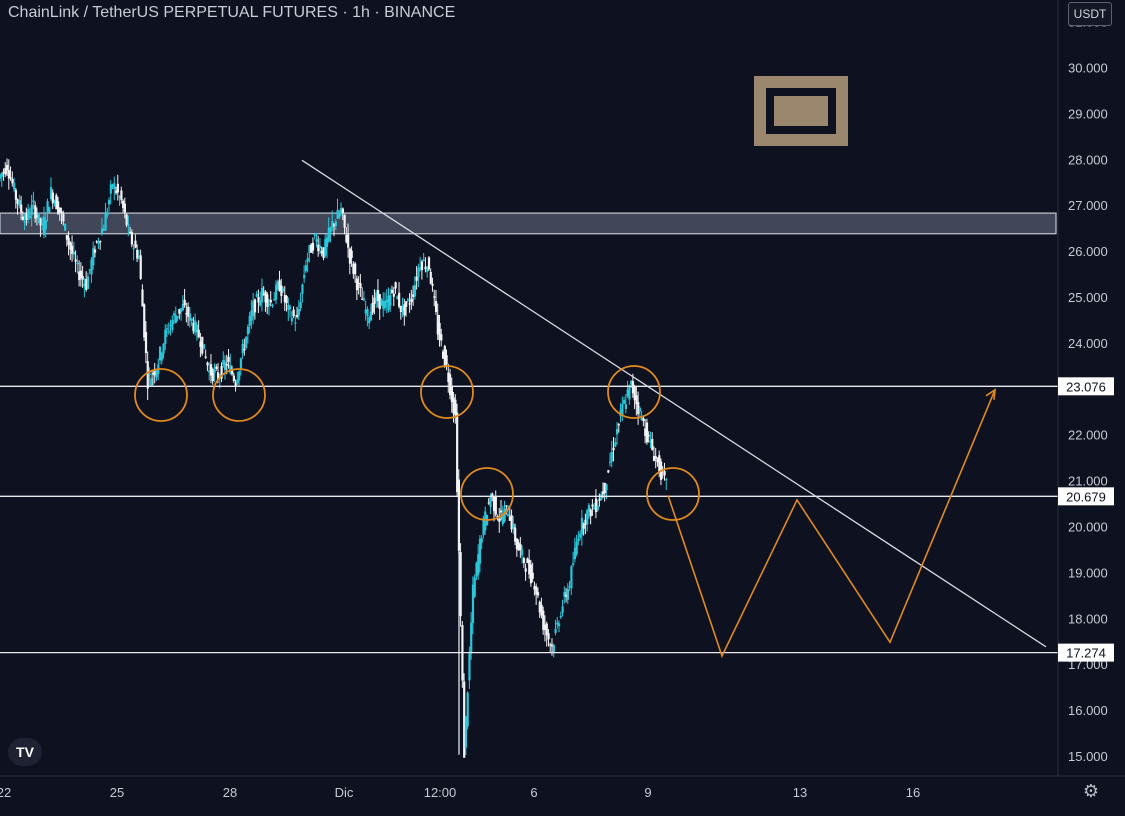 Image resolution: width=1125 pixels, height=816 pixels. Describe the element at coordinates (420, 12) in the screenshot. I see `exchange-label: BINANCE` at that location.